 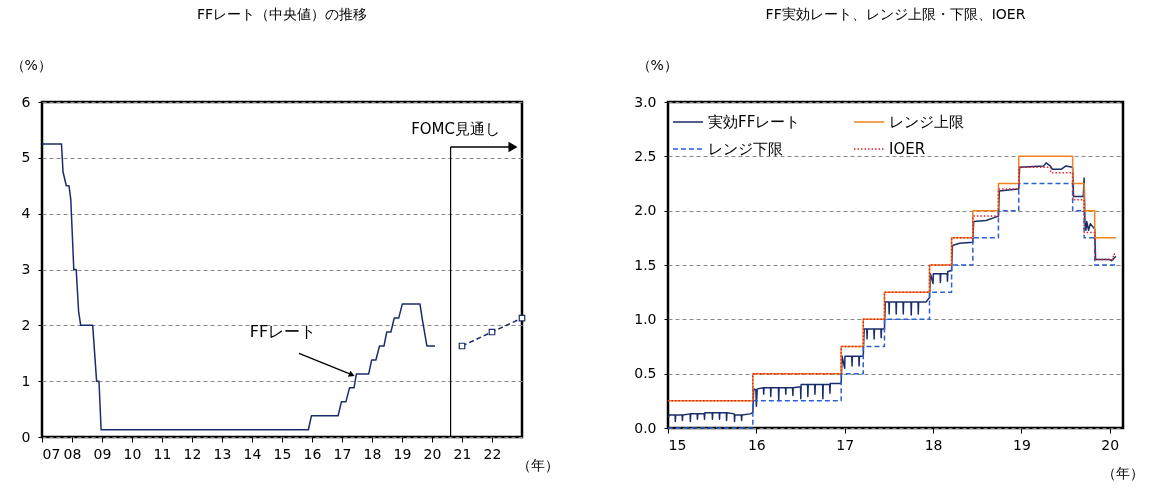 What do you see at coordinates (645, 155) in the screenshot?
I see `y-tick-label: 2.5` at bounding box center [645, 155].